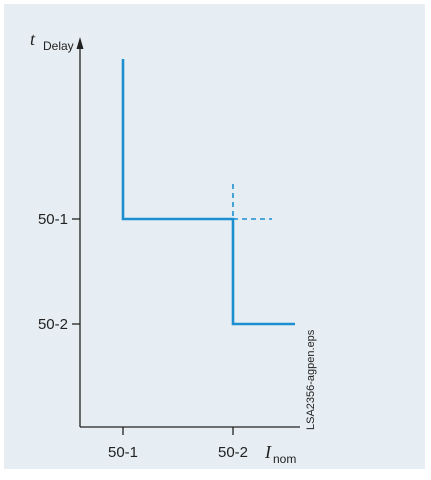  I want to click on x-axis-symbol: I, so click(268, 452).